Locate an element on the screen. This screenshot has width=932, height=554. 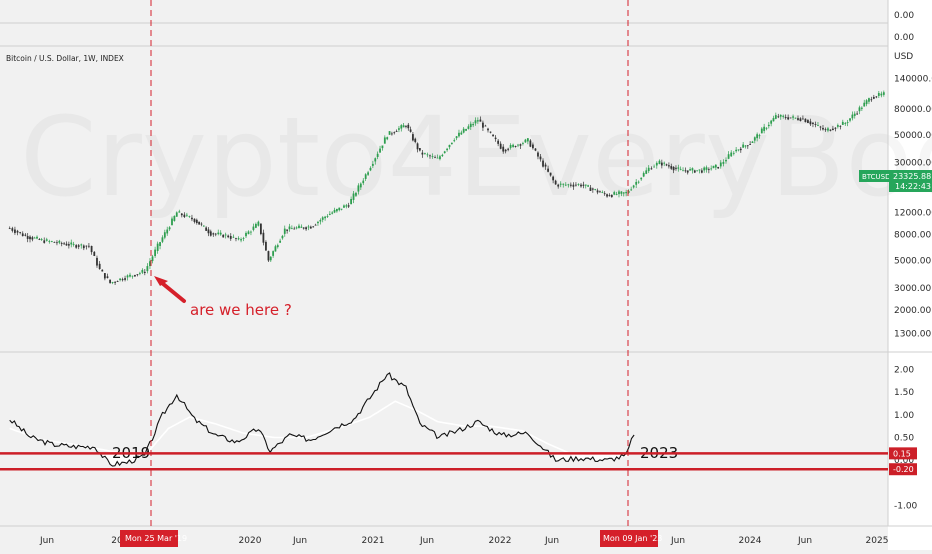
osc-tick-label: 2.00 is located at coordinates (904, 371).